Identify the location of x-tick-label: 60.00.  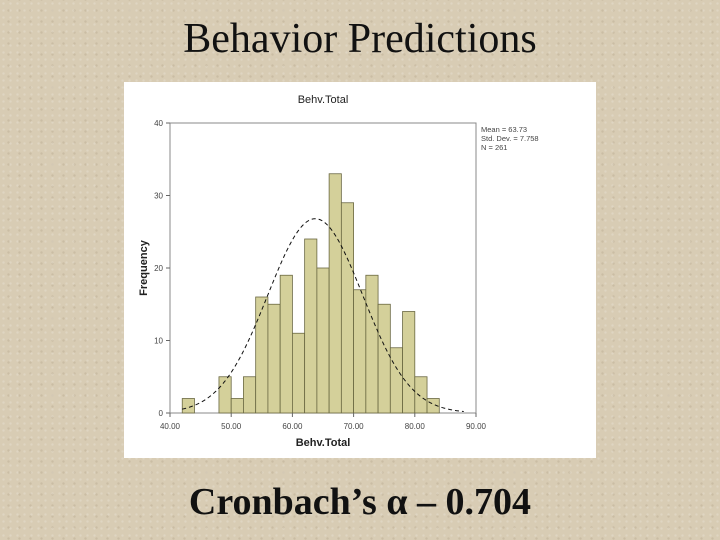
(292, 426).